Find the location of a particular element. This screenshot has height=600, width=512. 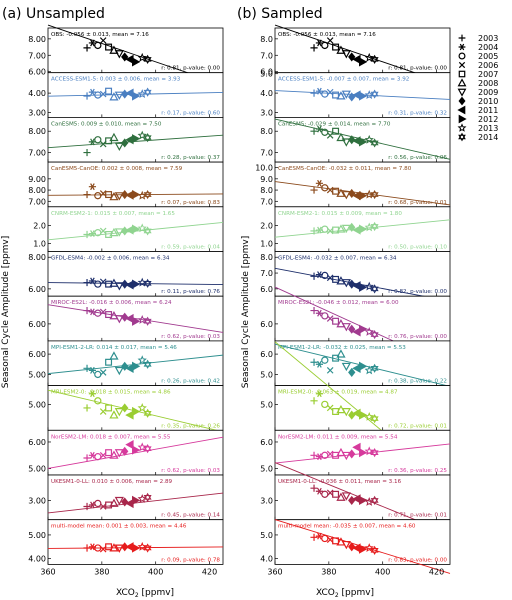

y-tick-label: 7.00 is located at coordinates (37, 55).